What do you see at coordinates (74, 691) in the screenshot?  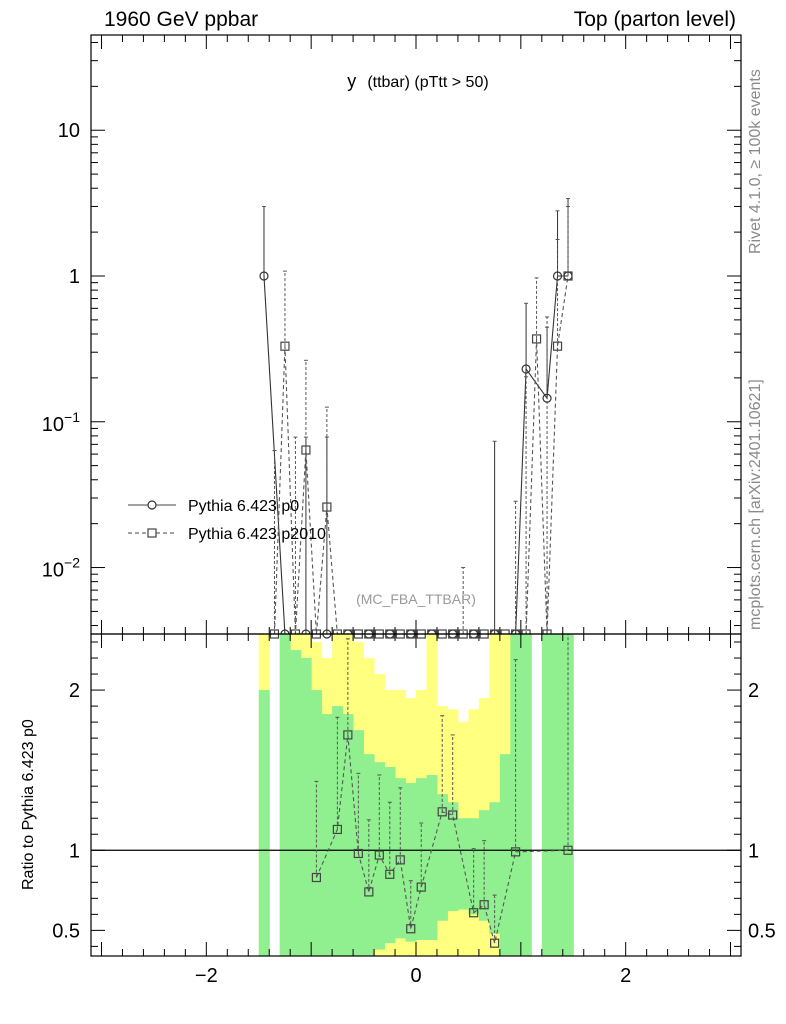 I see `ratio-y-tick-label: 2` at bounding box center [74, 691].